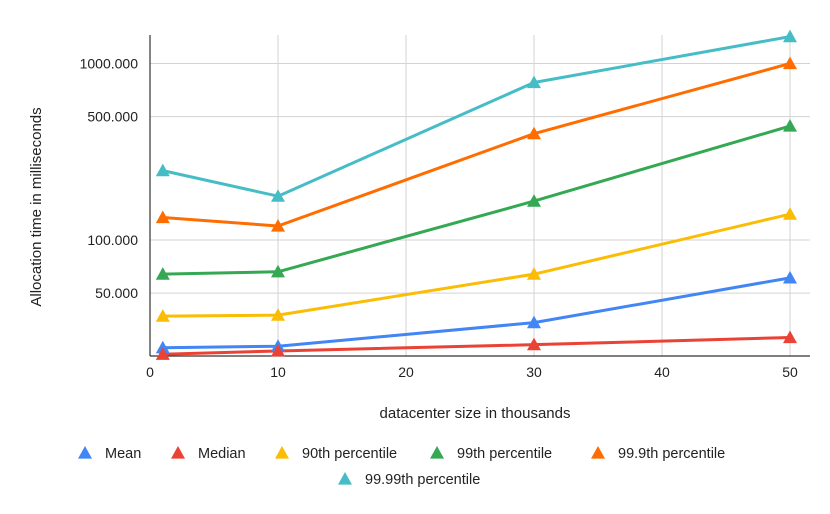 This screenshot has height=514, width=830. What do you see at coordinates (472, 372) in the screenshot?
I see `x-tick-labels: 0 10 20 30 40 50` at bounding box center [472, 372].